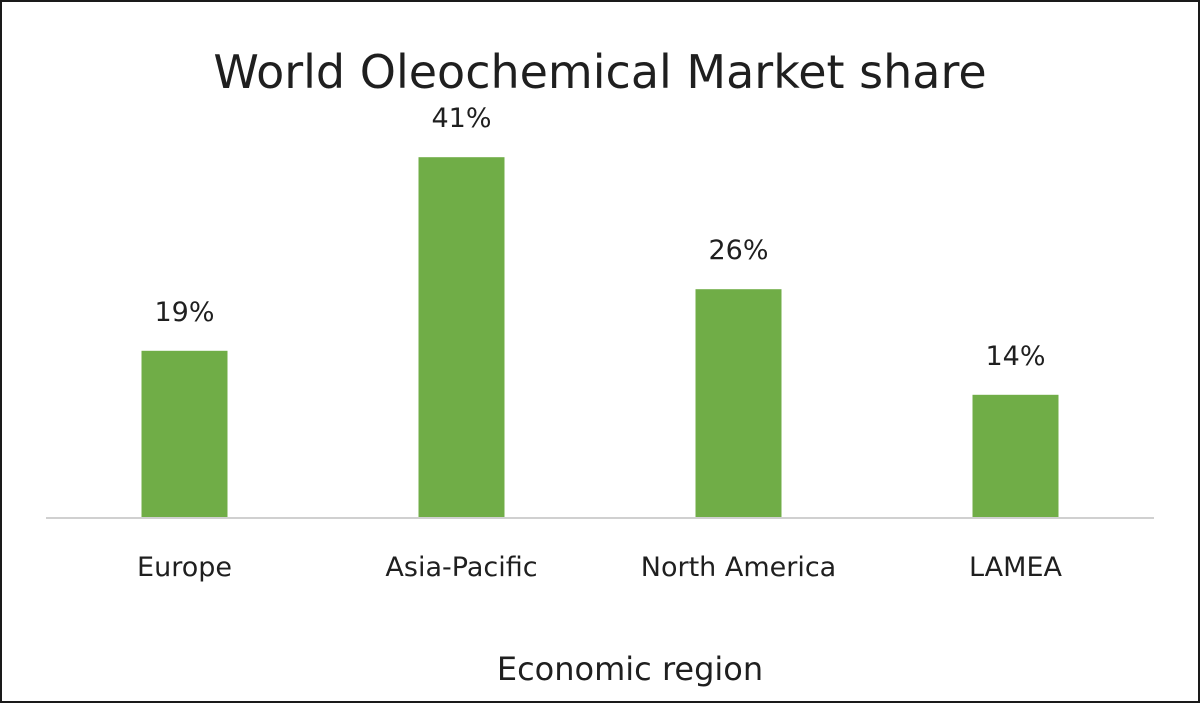 The image size is (1200, 703). Describe the element at coordinates (1015, 356) in the screenshot. I see `value-label: 14%` at that location.